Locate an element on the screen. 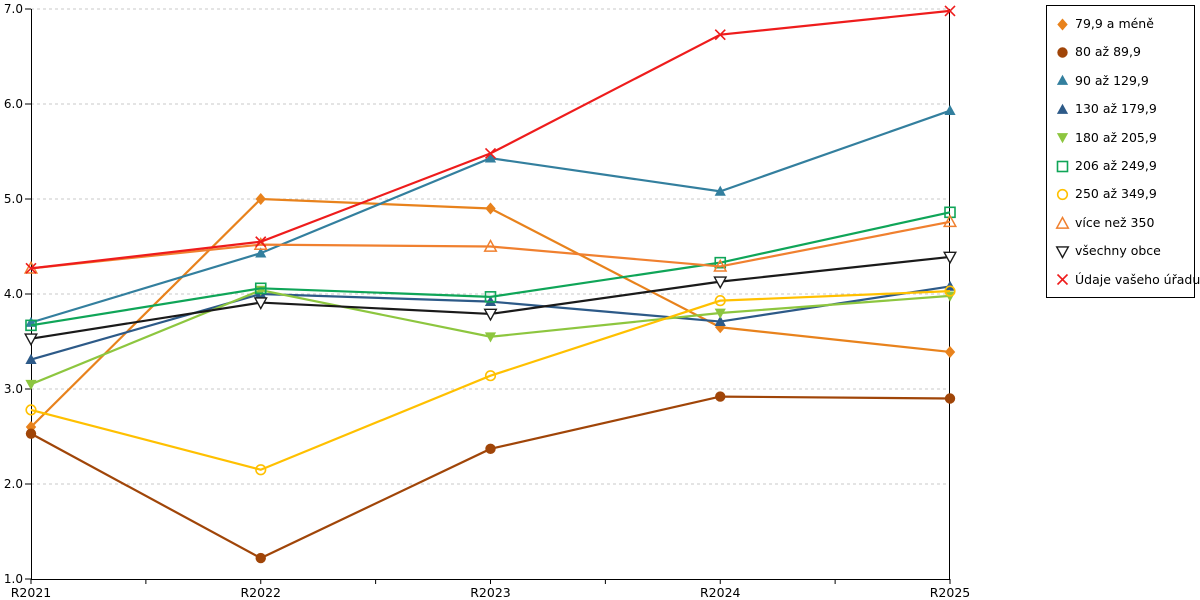 The image size is (1200, 600). y-tick-label: 4.0 is located at coordinates (13, 294).